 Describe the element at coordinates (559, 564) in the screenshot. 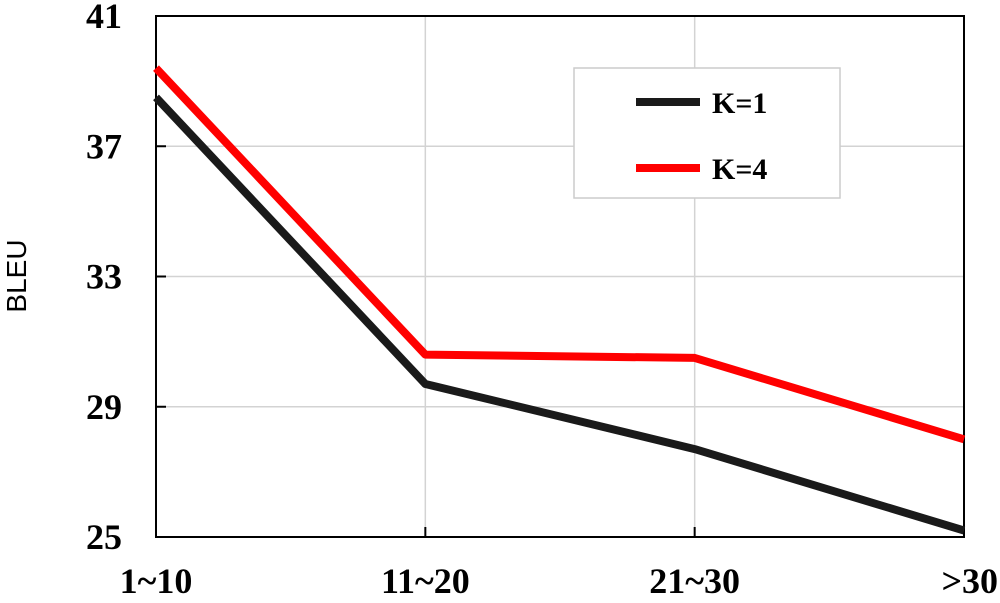

I see `x-axis-ticks: 1~10 11~20 21~30 >30` at that location.